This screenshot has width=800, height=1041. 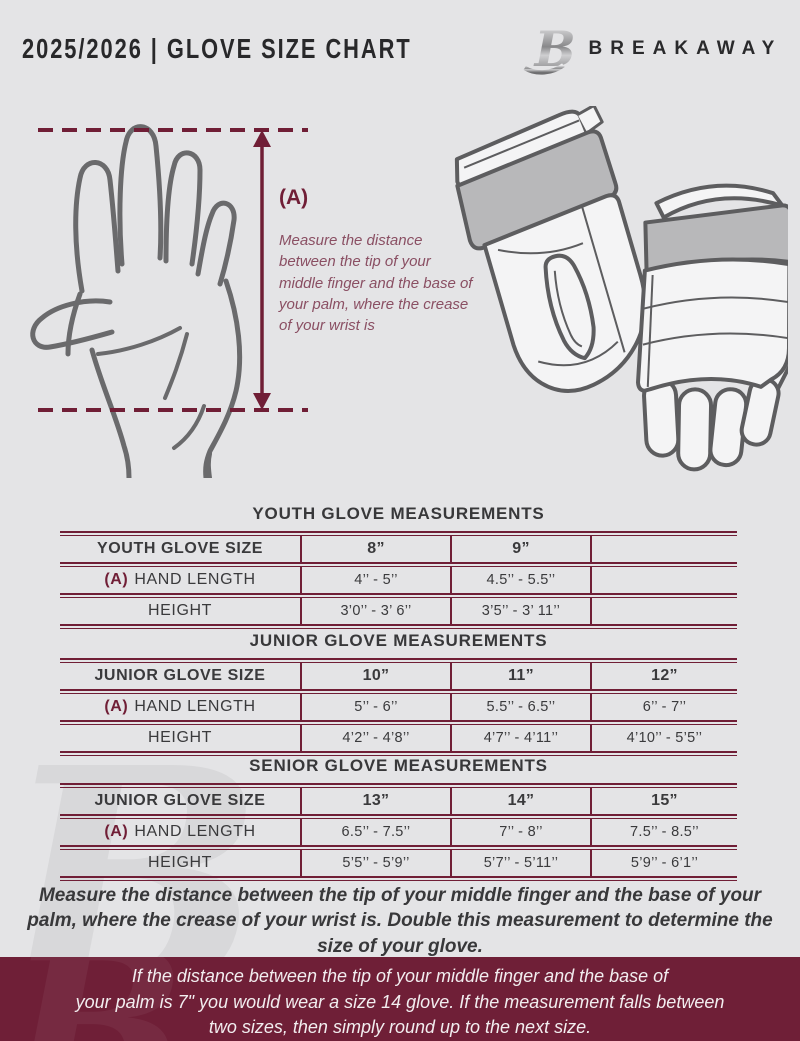 What do you see at coordinates (685, 48) in the screenshot?
I see `brand-name: BREAKAWAY` at bounding box center [685, 48].